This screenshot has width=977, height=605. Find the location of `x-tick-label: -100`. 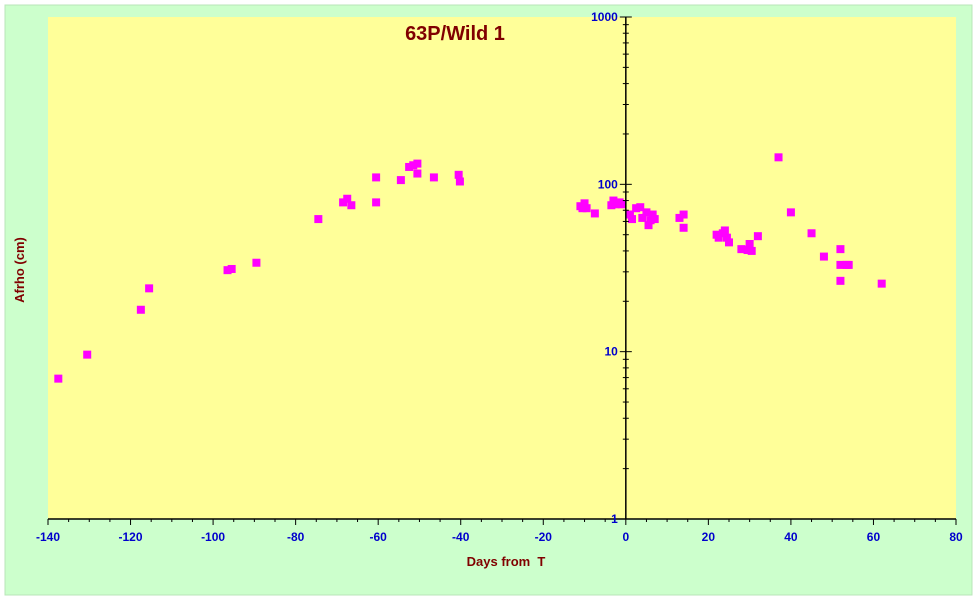

x-tick-label: -100 is located at coordinates (213, 537).